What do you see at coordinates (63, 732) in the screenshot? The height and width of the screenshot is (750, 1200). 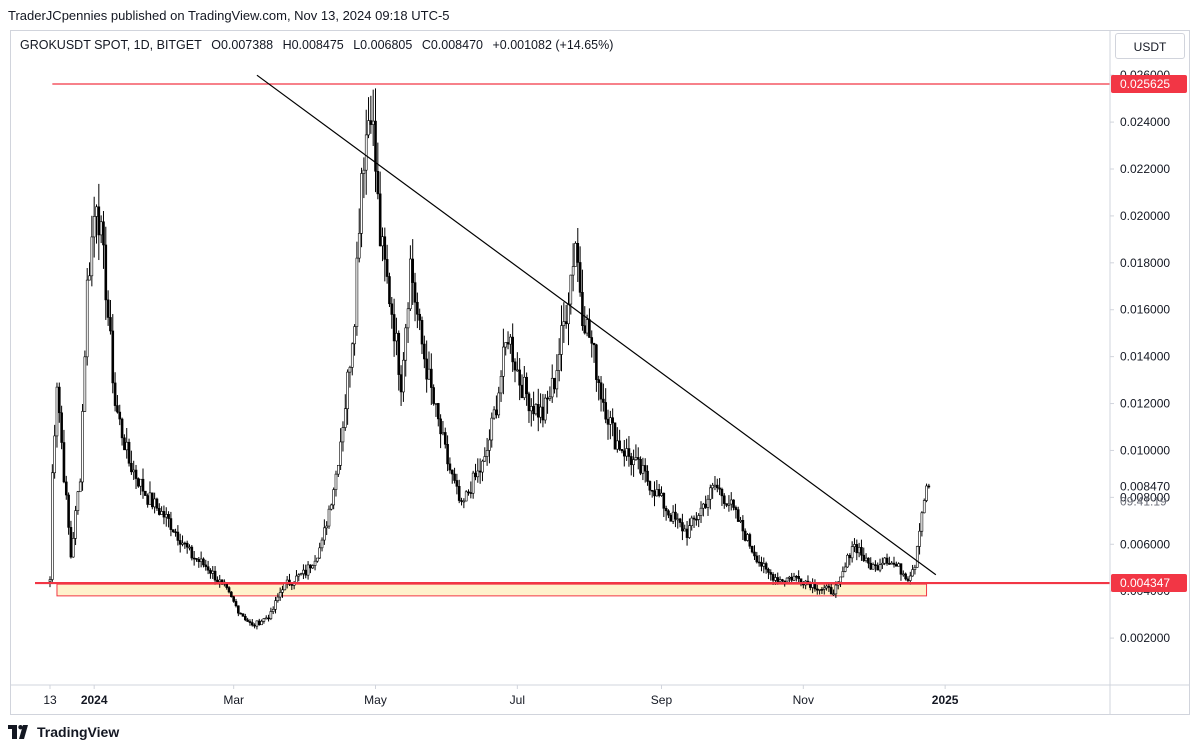 I see `tradingview-brand: TradingView` at bounding box center [63, 732].